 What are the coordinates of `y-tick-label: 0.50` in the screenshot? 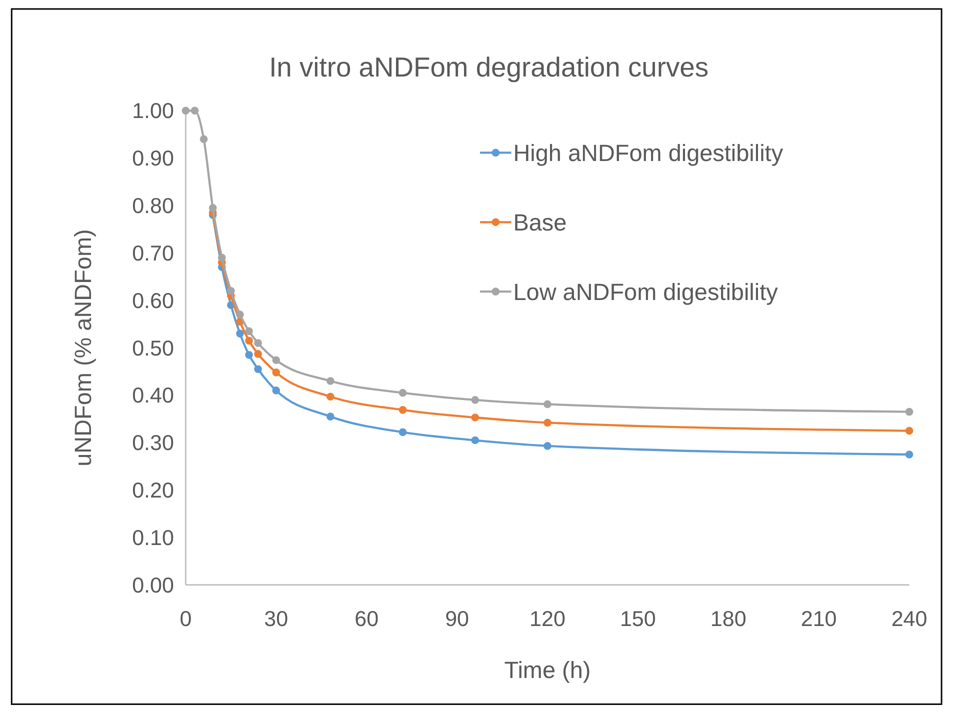 It's located at (153, 348).